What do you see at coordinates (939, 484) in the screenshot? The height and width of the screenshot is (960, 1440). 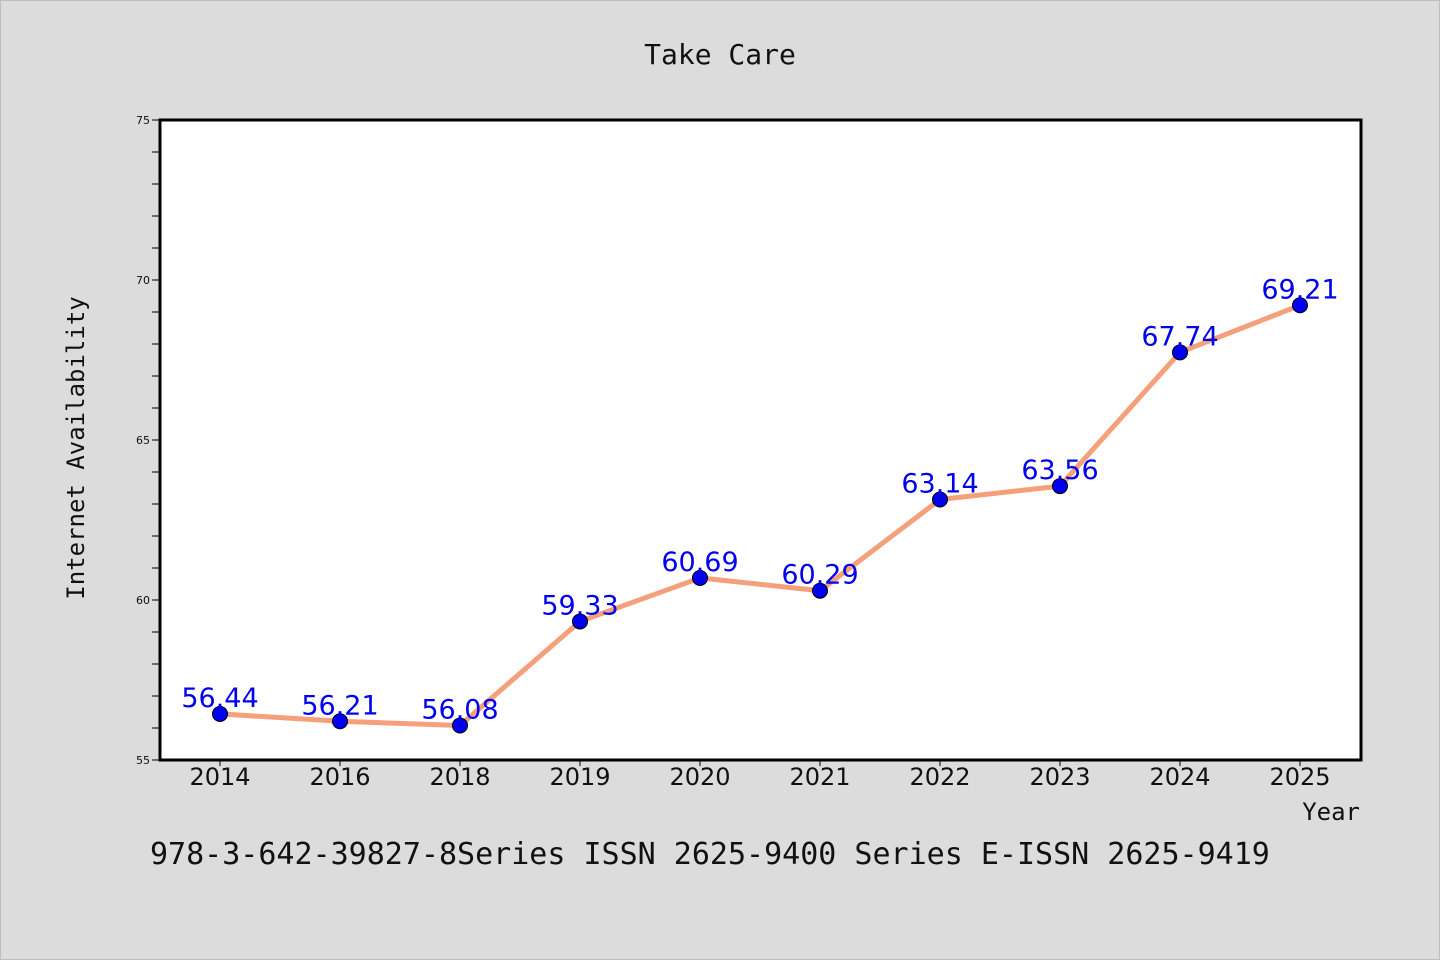 I see `data-label: 63.14` at bounding box center [939, 484].